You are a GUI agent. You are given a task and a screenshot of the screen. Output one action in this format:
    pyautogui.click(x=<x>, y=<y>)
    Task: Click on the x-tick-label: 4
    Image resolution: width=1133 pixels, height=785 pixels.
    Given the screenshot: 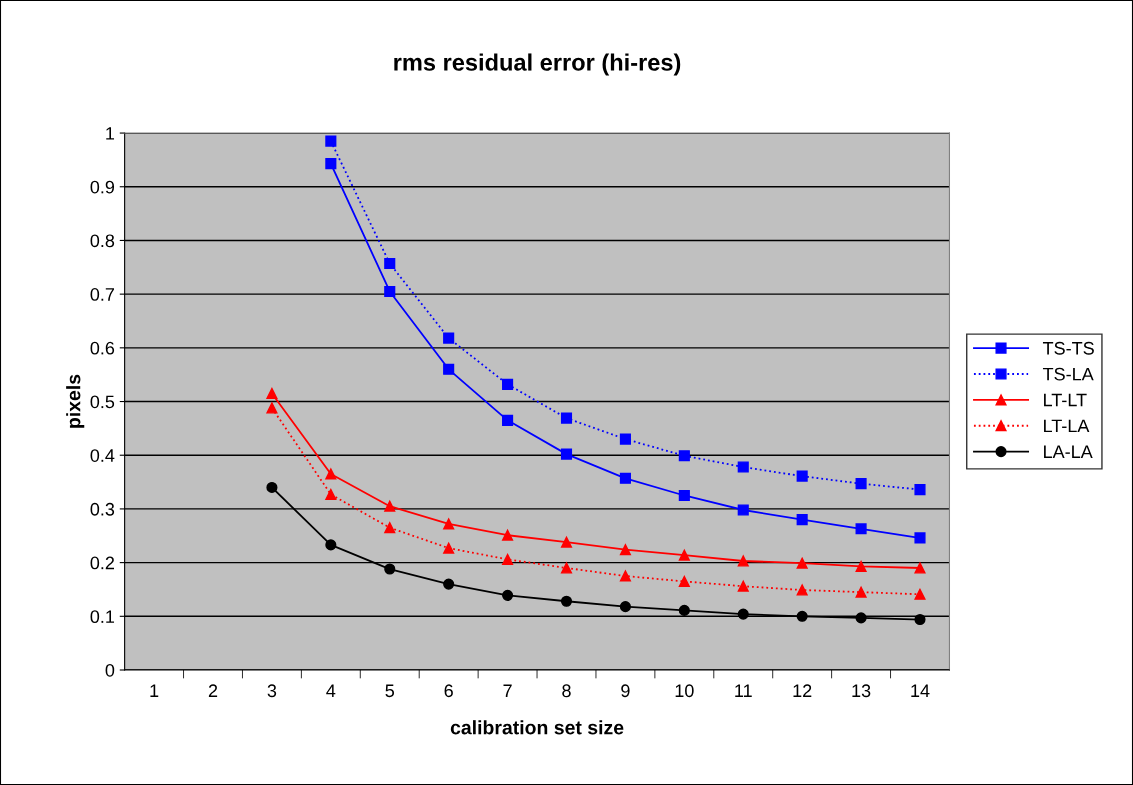 What is the action you would take?
    pyautogui.click(x=331, y=690)
    